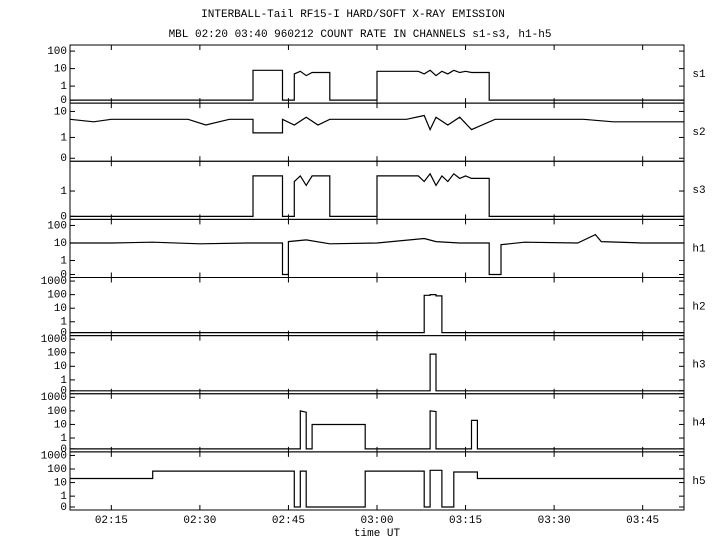 The image size is (720, 550). I want to click on channel-label: s1, so click(699, 75).